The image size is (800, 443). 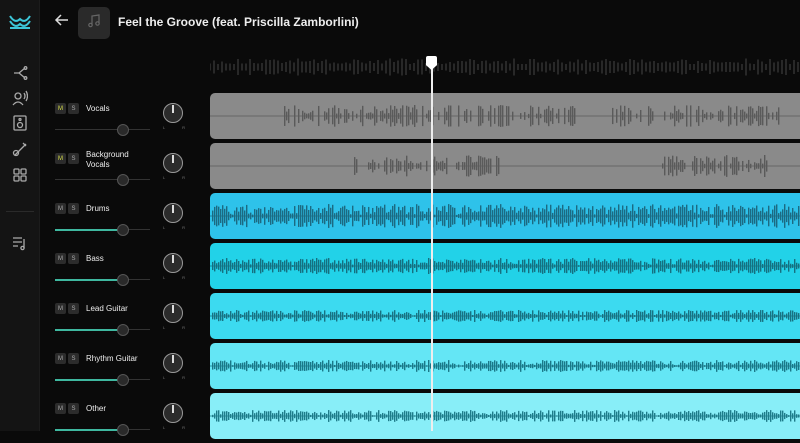 I want to click on voice-user-icon, so click(x=20, y=98).